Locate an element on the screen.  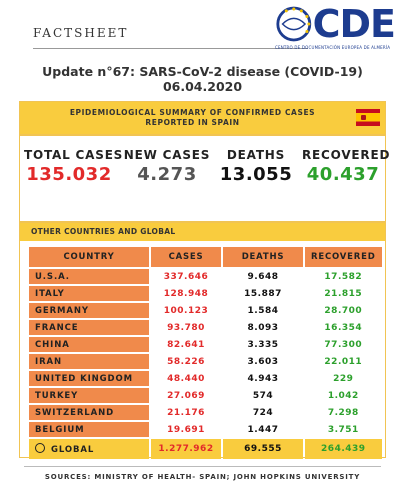
stat-value: 135.032 is located at coordinates (69, 174).